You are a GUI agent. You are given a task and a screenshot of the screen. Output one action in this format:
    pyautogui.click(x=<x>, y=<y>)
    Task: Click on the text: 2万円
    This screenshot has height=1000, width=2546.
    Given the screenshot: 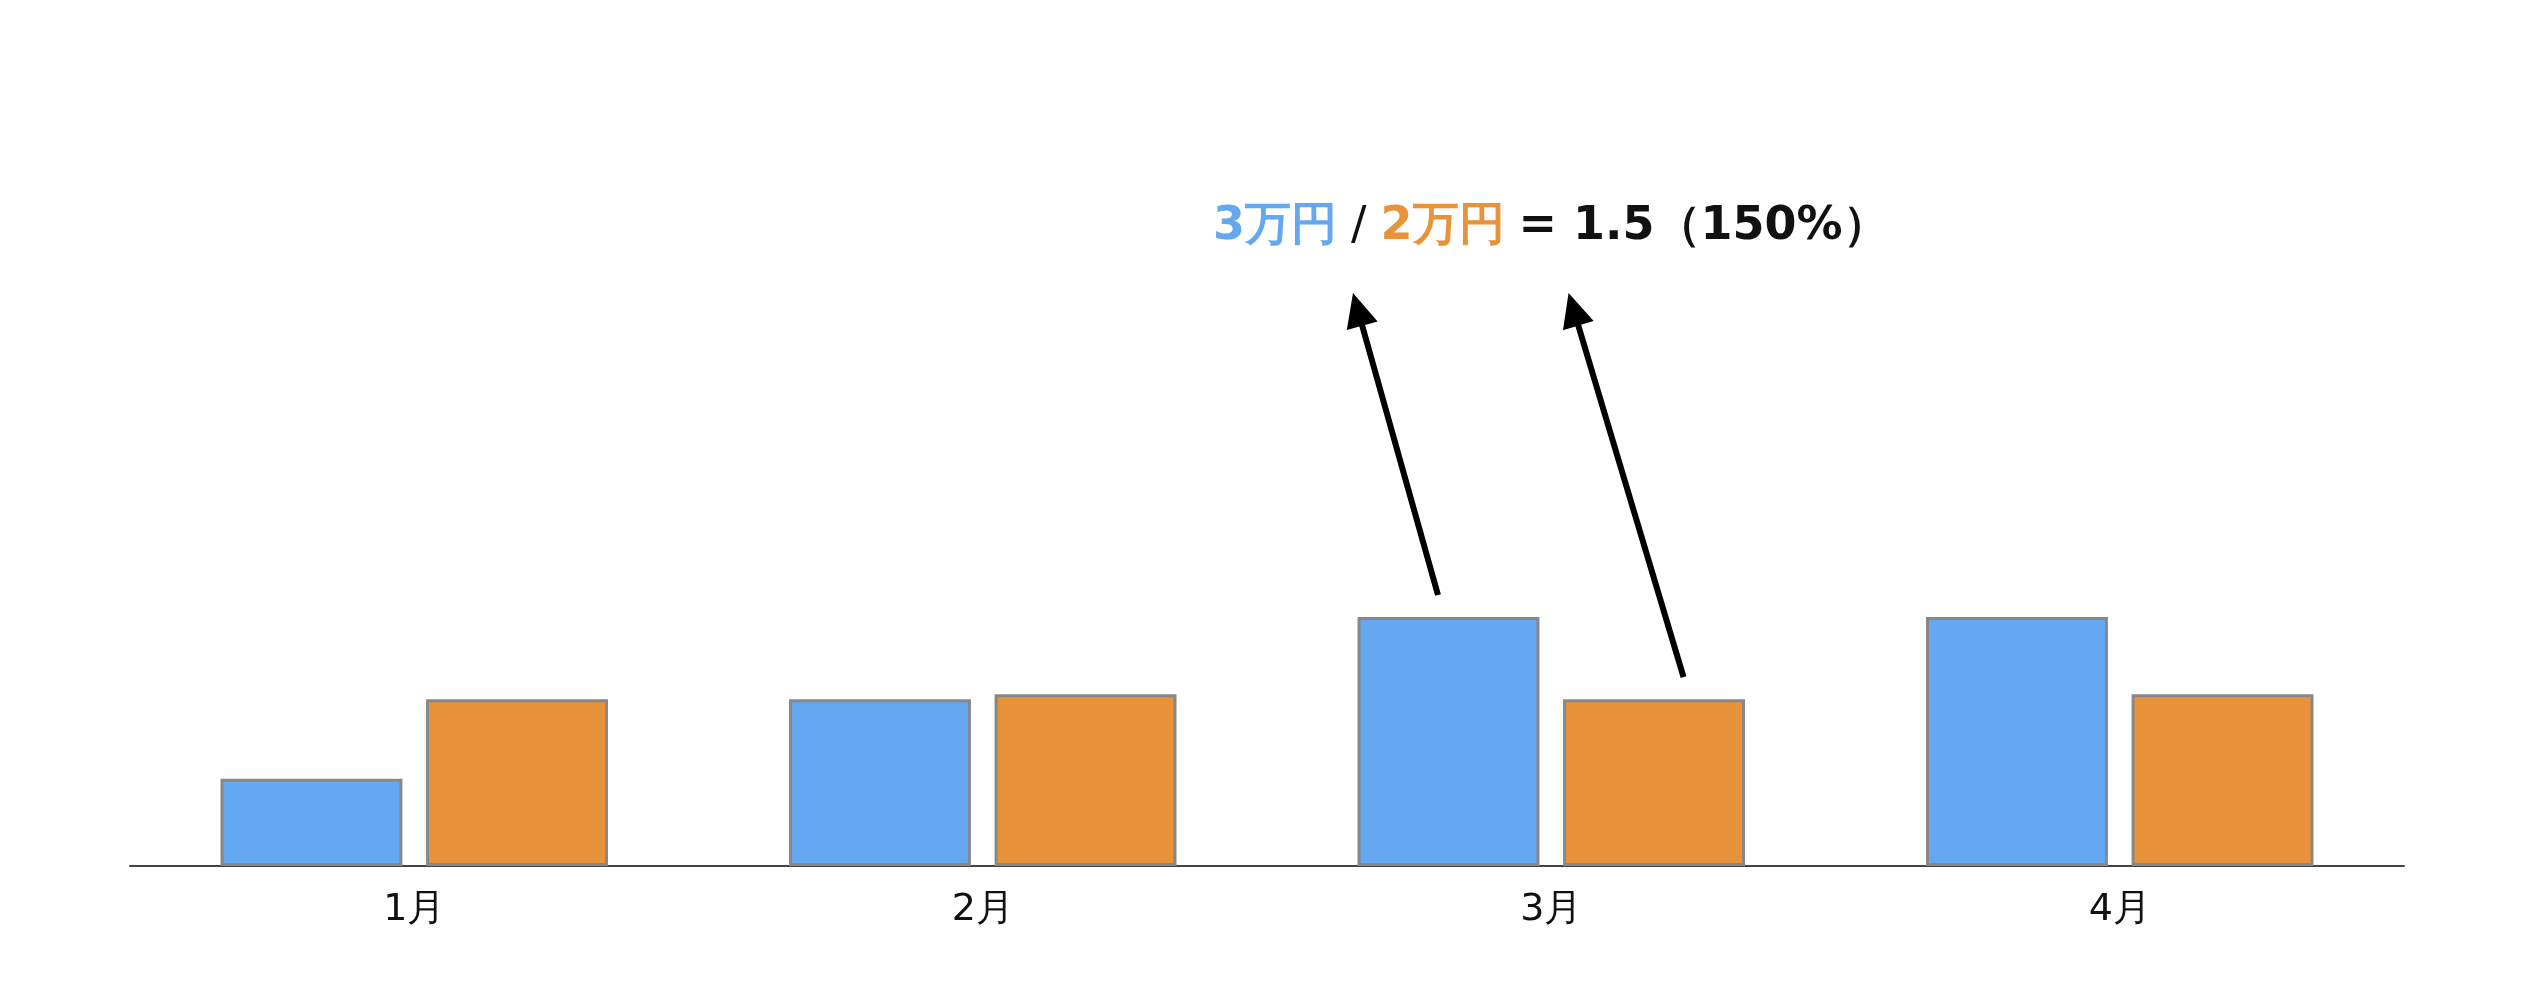 What is the action you would take?
    pyautogui.click(x=1442, y=223)
    